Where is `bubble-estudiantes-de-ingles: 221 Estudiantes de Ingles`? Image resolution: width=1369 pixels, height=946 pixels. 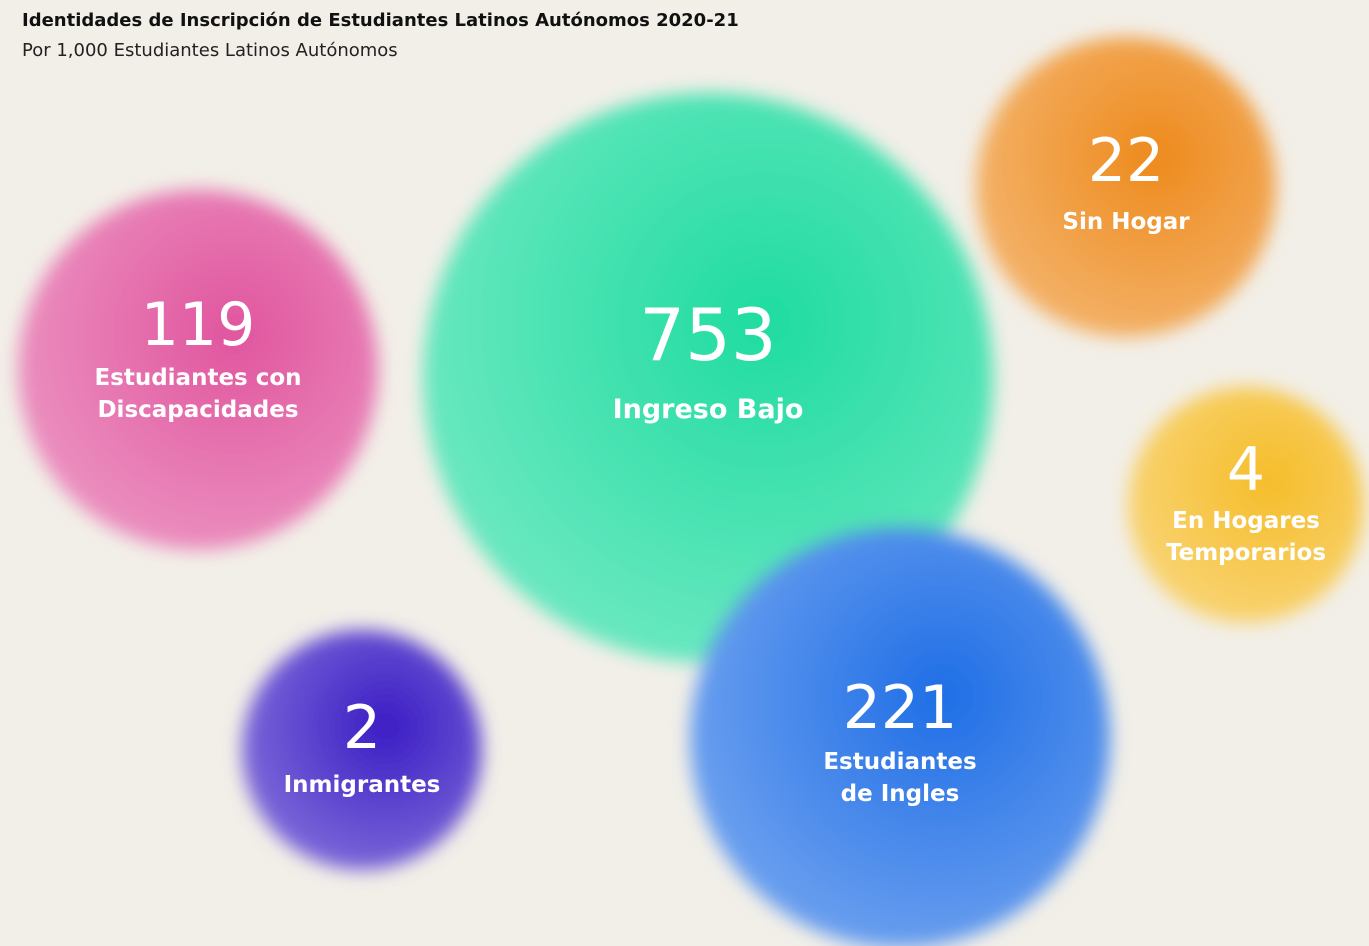 bubble-estudiantes-de-ingles: 221 Estudiantes de Ingles is located at coordinates (900, 737).